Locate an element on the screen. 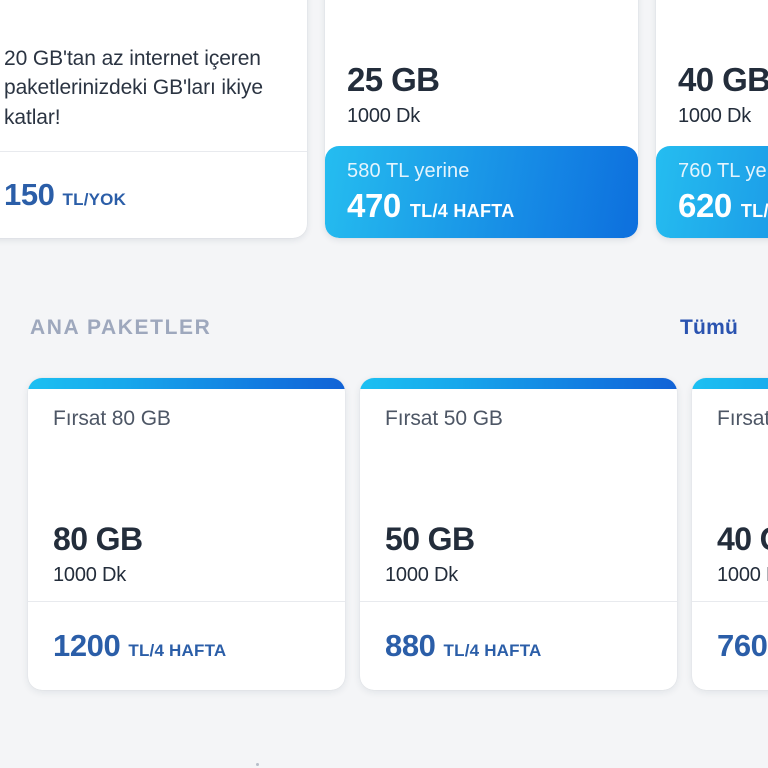 Image resolution: width=768 pixels, height=768 pixels. price-line: 760 TL/4 HAFTA is located at coordinates (742, 646).